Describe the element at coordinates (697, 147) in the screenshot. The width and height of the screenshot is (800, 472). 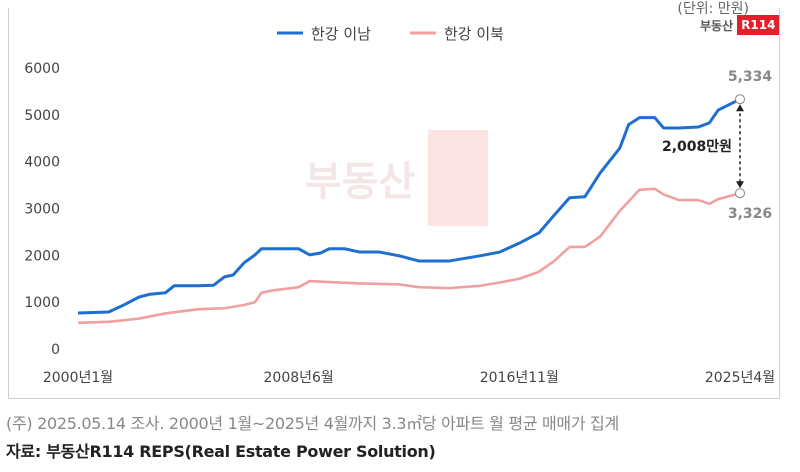
I see `difference-annotation: 2,008만원` at that location.